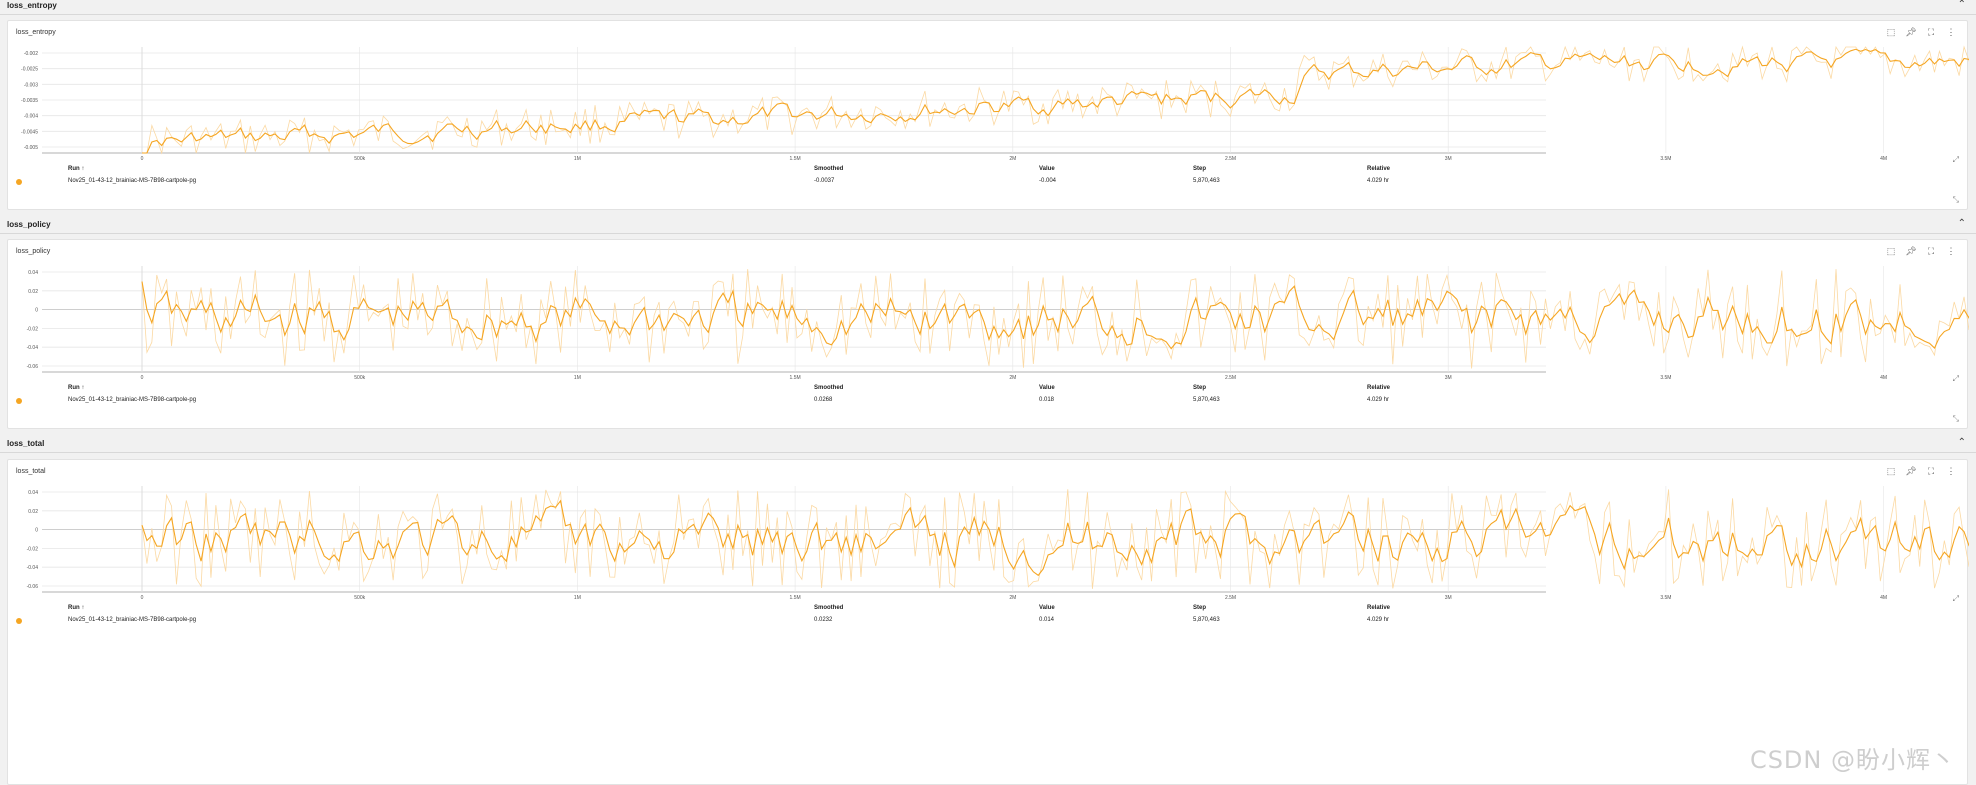 The image size is (1976, 785). What do you see at coordinates (36, 32) in the screenshot?
I see `card-title: loss_entropy` at bounding box center [36, 32].